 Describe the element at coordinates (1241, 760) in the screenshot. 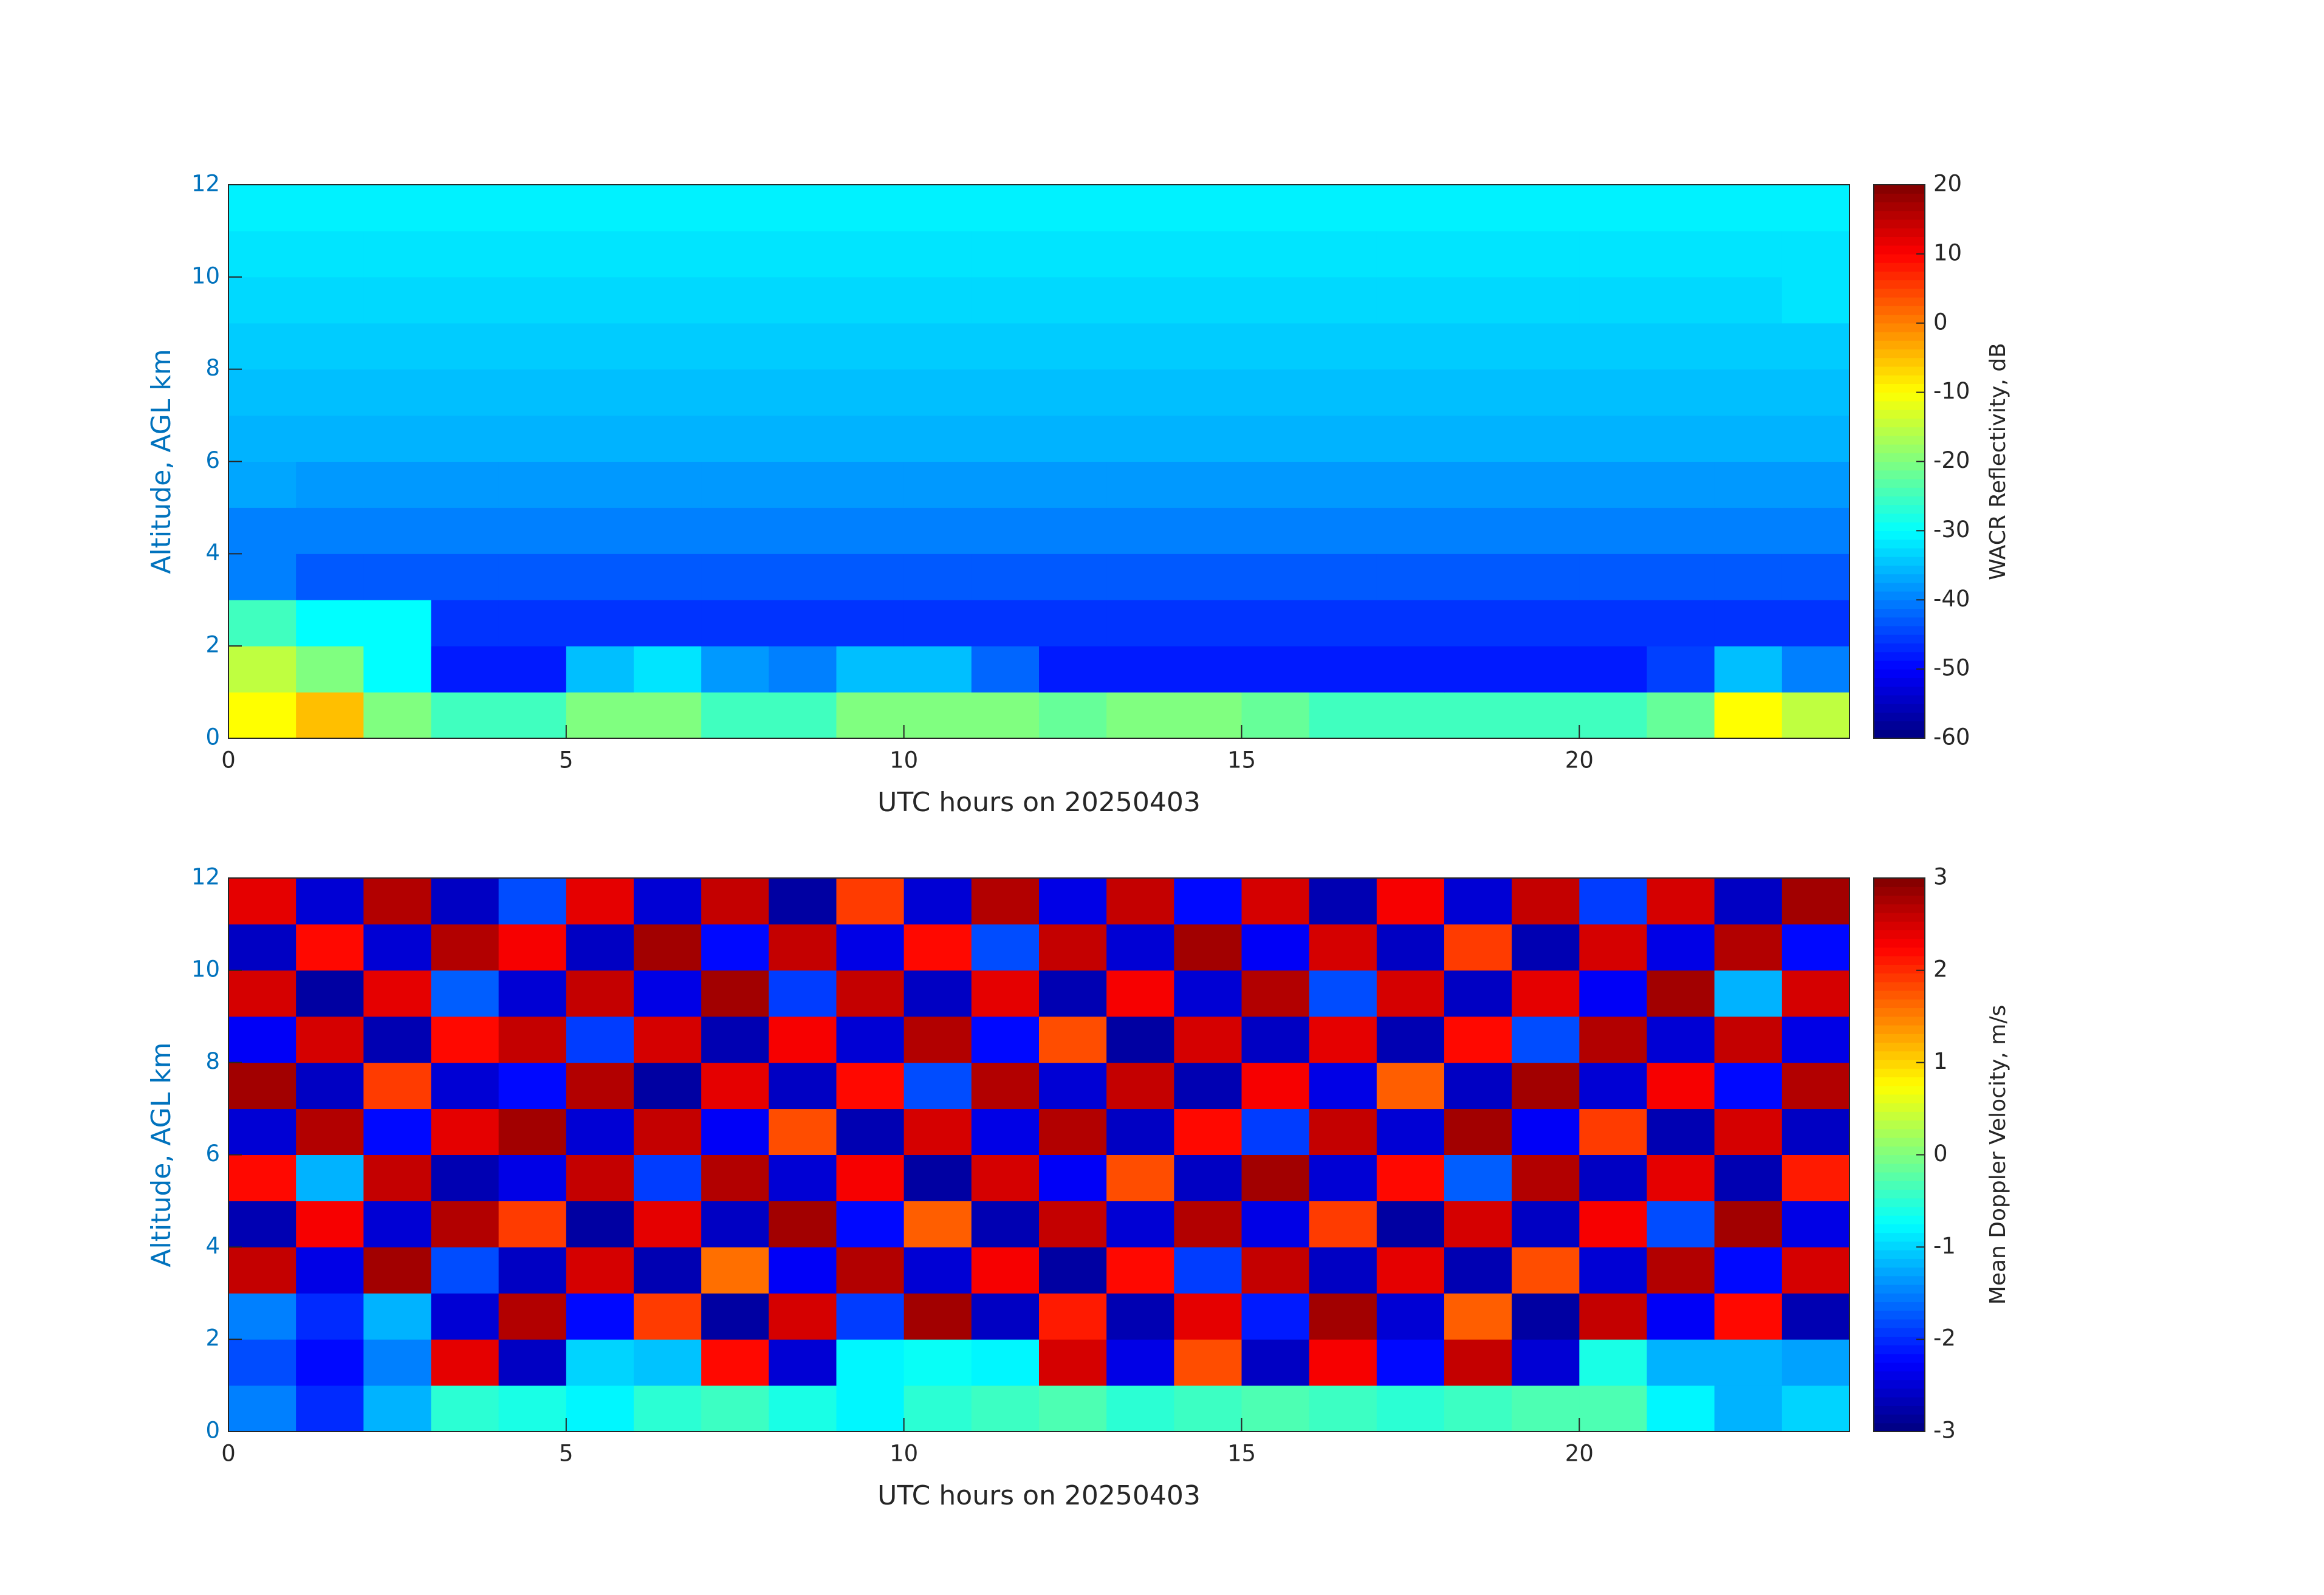

I see `x-tick-label: 15` at that location.